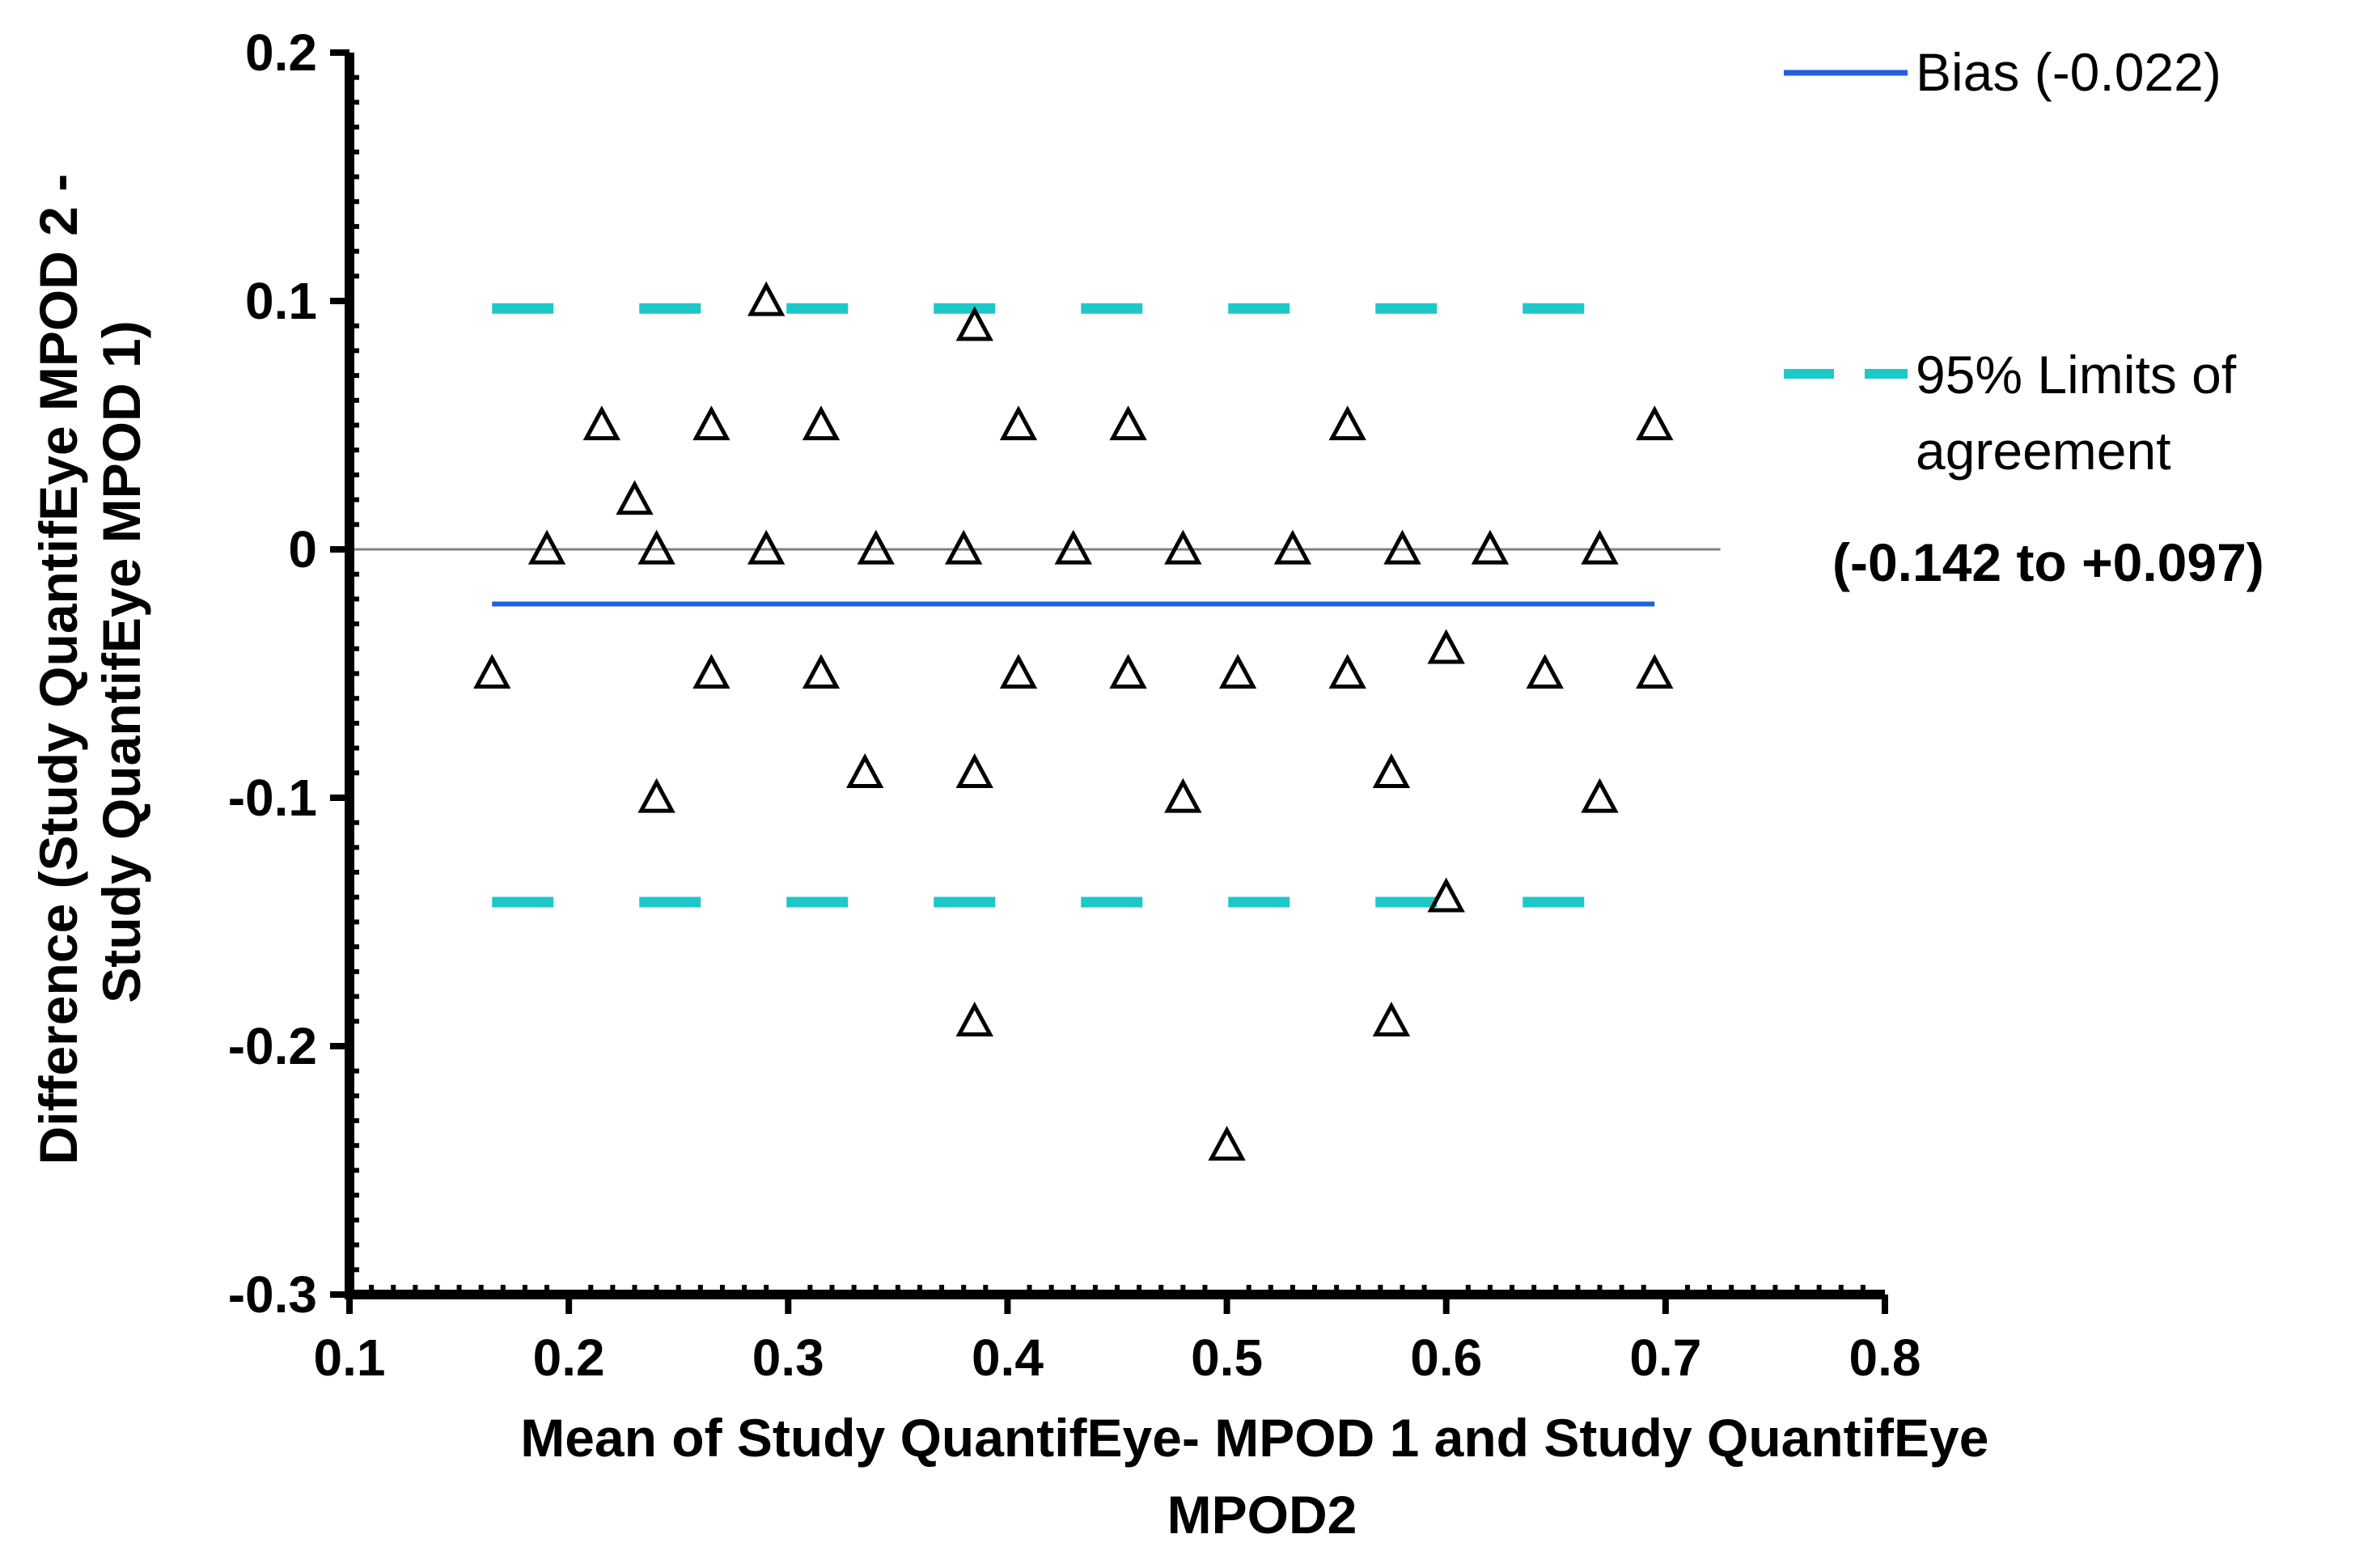  I want to click on legend-range-label: (-0.142 to +0.097), so click(2048, 562).